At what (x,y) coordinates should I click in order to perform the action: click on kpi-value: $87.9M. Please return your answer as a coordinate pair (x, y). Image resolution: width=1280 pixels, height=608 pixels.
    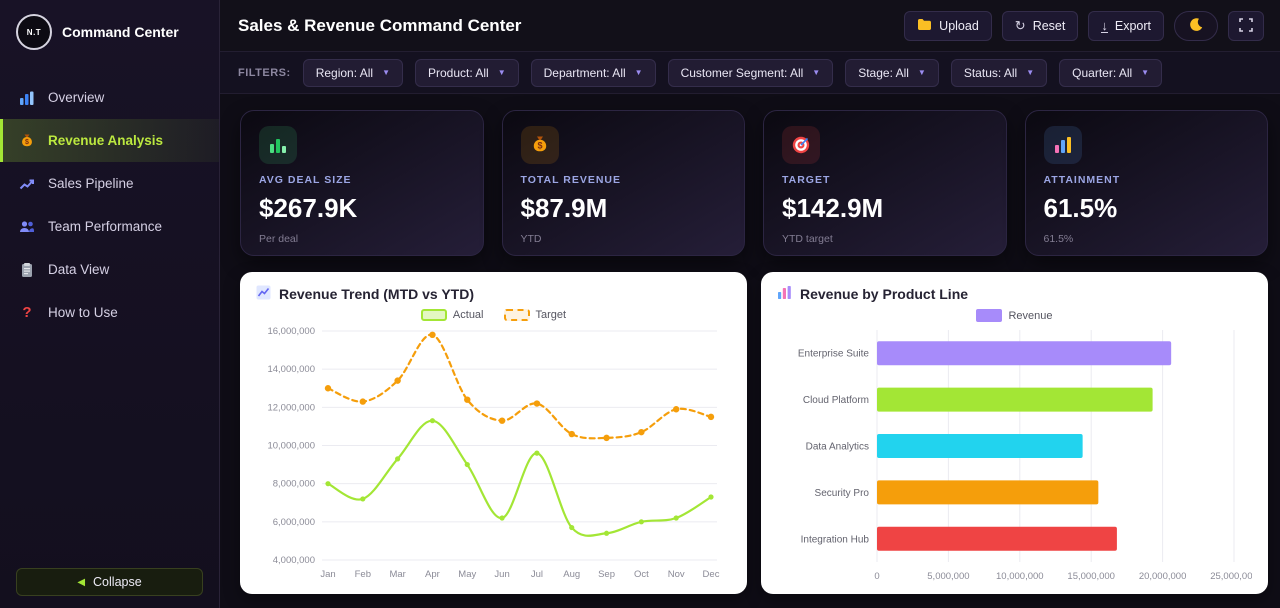
    Looking at the image, I should click on (564, 208).